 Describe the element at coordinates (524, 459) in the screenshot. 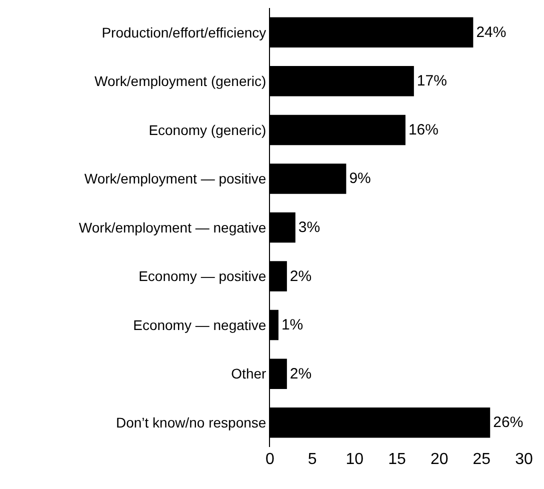

I see `x-tick-label: 30` at that location.